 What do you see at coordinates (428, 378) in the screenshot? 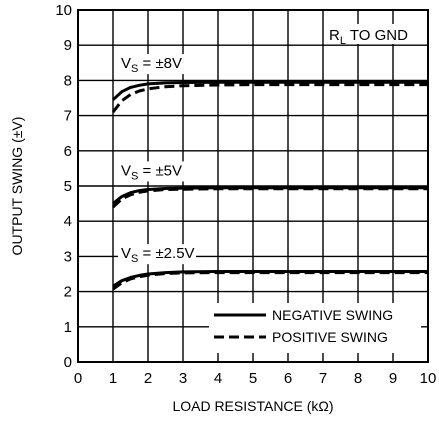
I see `x-tick-label: 10` at bounding box center [428, 378].